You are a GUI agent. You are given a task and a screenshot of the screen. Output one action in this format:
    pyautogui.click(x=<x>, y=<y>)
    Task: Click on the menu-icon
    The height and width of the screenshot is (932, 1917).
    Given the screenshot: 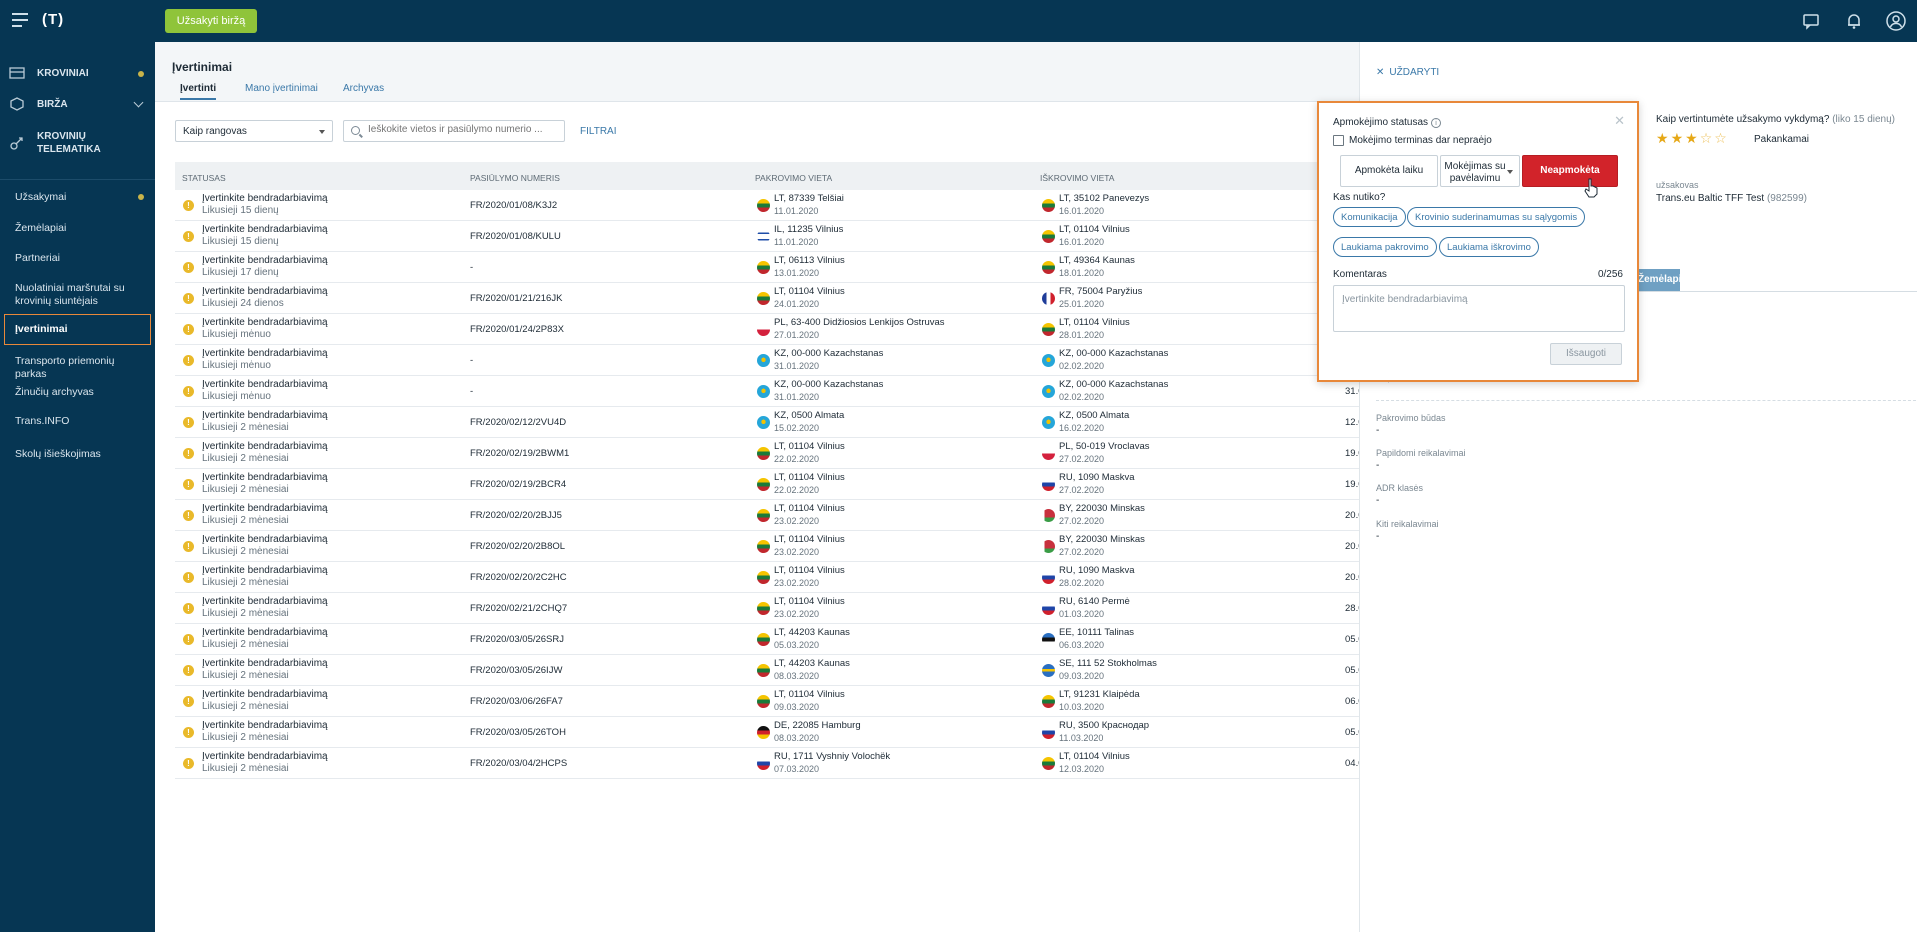 What is the action you would take?
    pyautogui.click(x=20, y=20)
    